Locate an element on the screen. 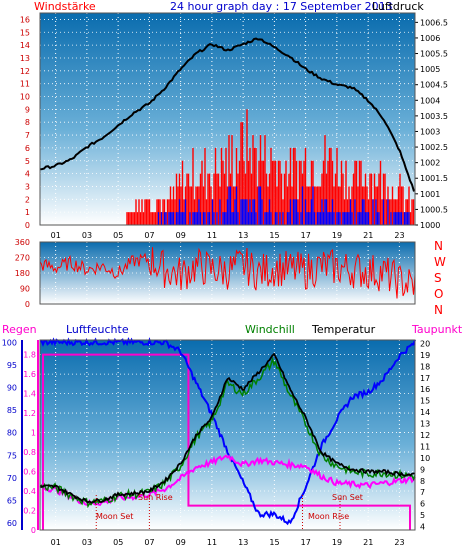  event-sun-rise: Sun Rise is located at coordinates (155, 497).